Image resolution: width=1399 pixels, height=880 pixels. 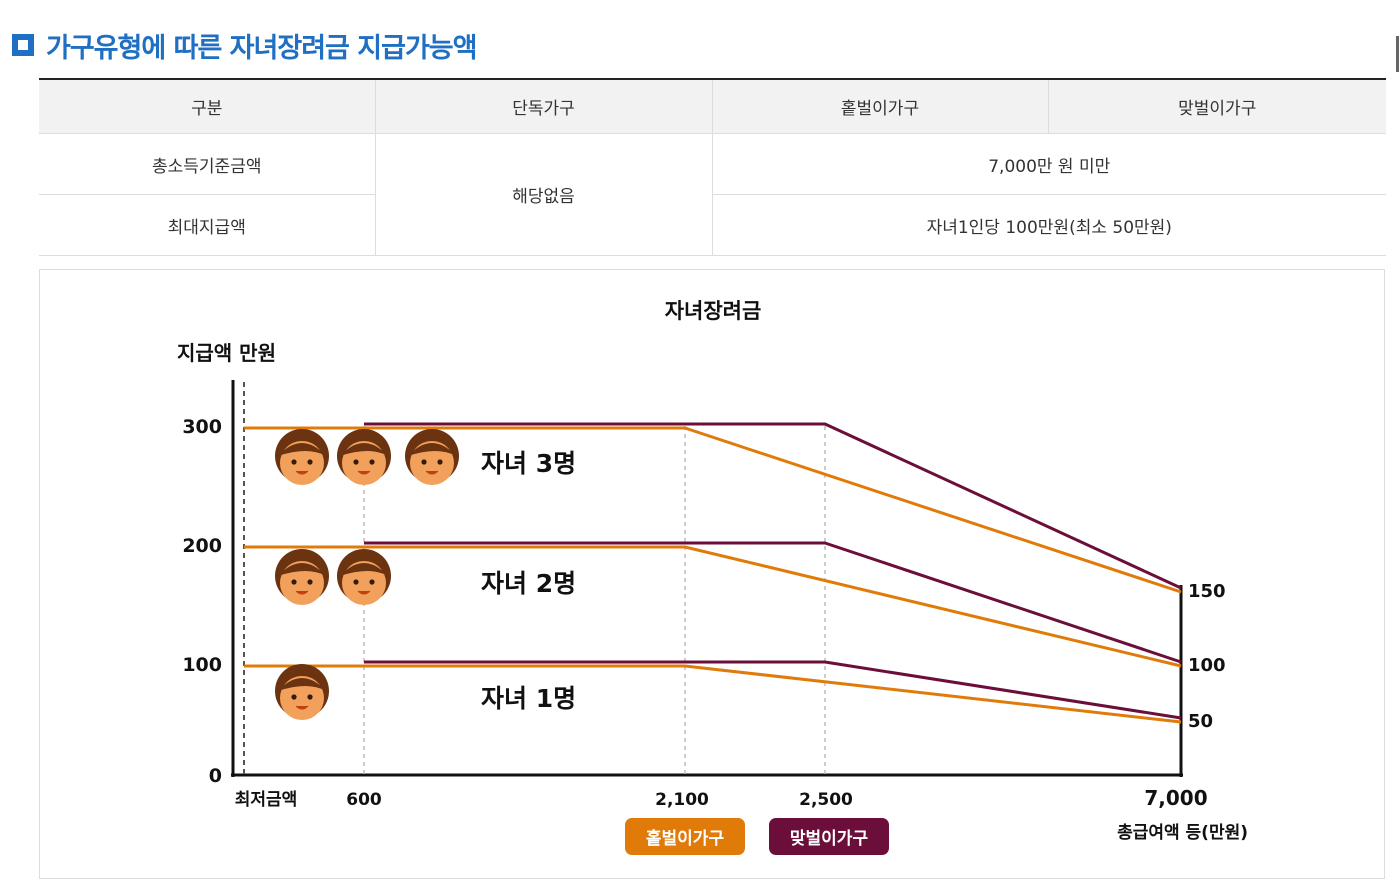 I want to click on section-header: 가구유형에 따른 자녀장려금 지급가능액, so click(x=244, y=46).